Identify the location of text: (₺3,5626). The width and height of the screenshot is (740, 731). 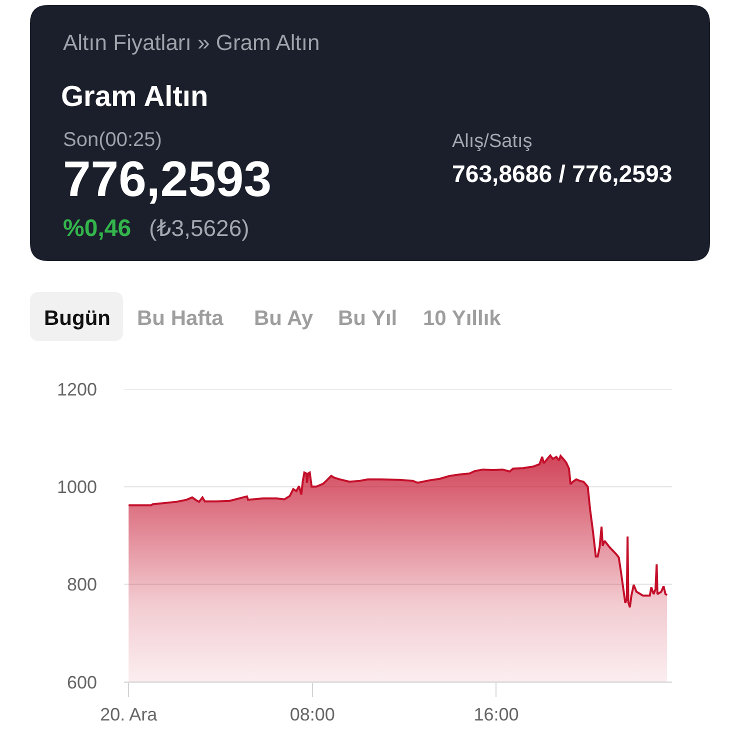
(199, 228).